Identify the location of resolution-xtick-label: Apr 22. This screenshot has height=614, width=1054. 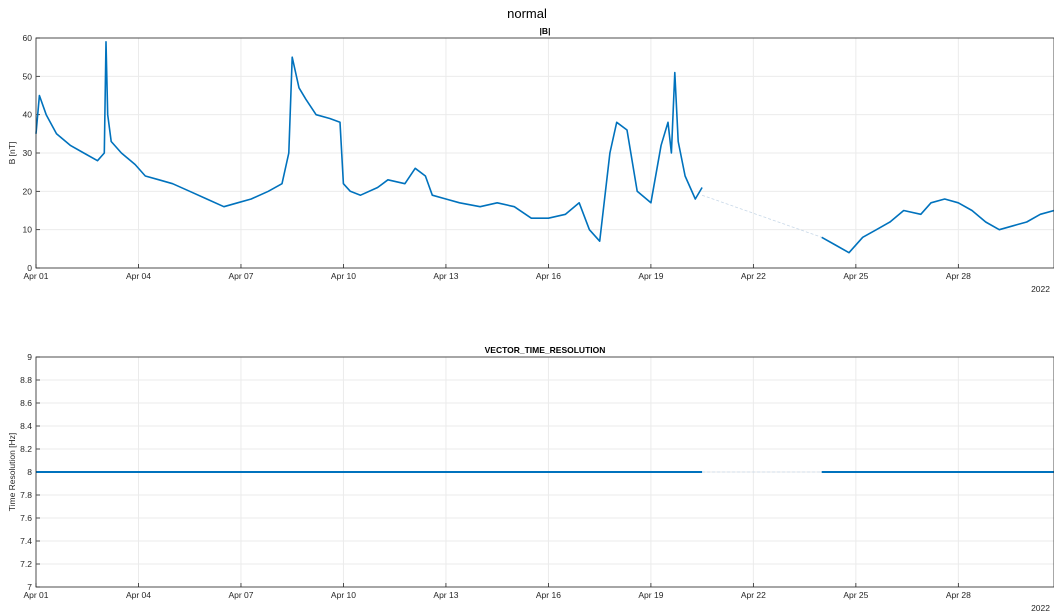
(753, 595).